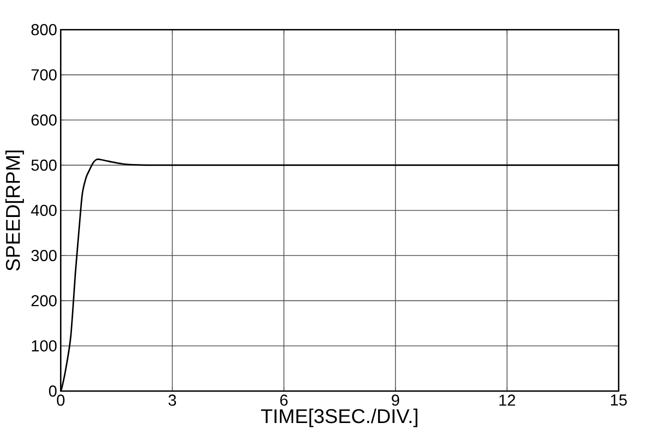 The width and height of the screenshot is (648, 440). What do you see at coordinates (44, 120) in the screenshot?
I see `y-tick-label: 600` at bounding box center [44, 120].